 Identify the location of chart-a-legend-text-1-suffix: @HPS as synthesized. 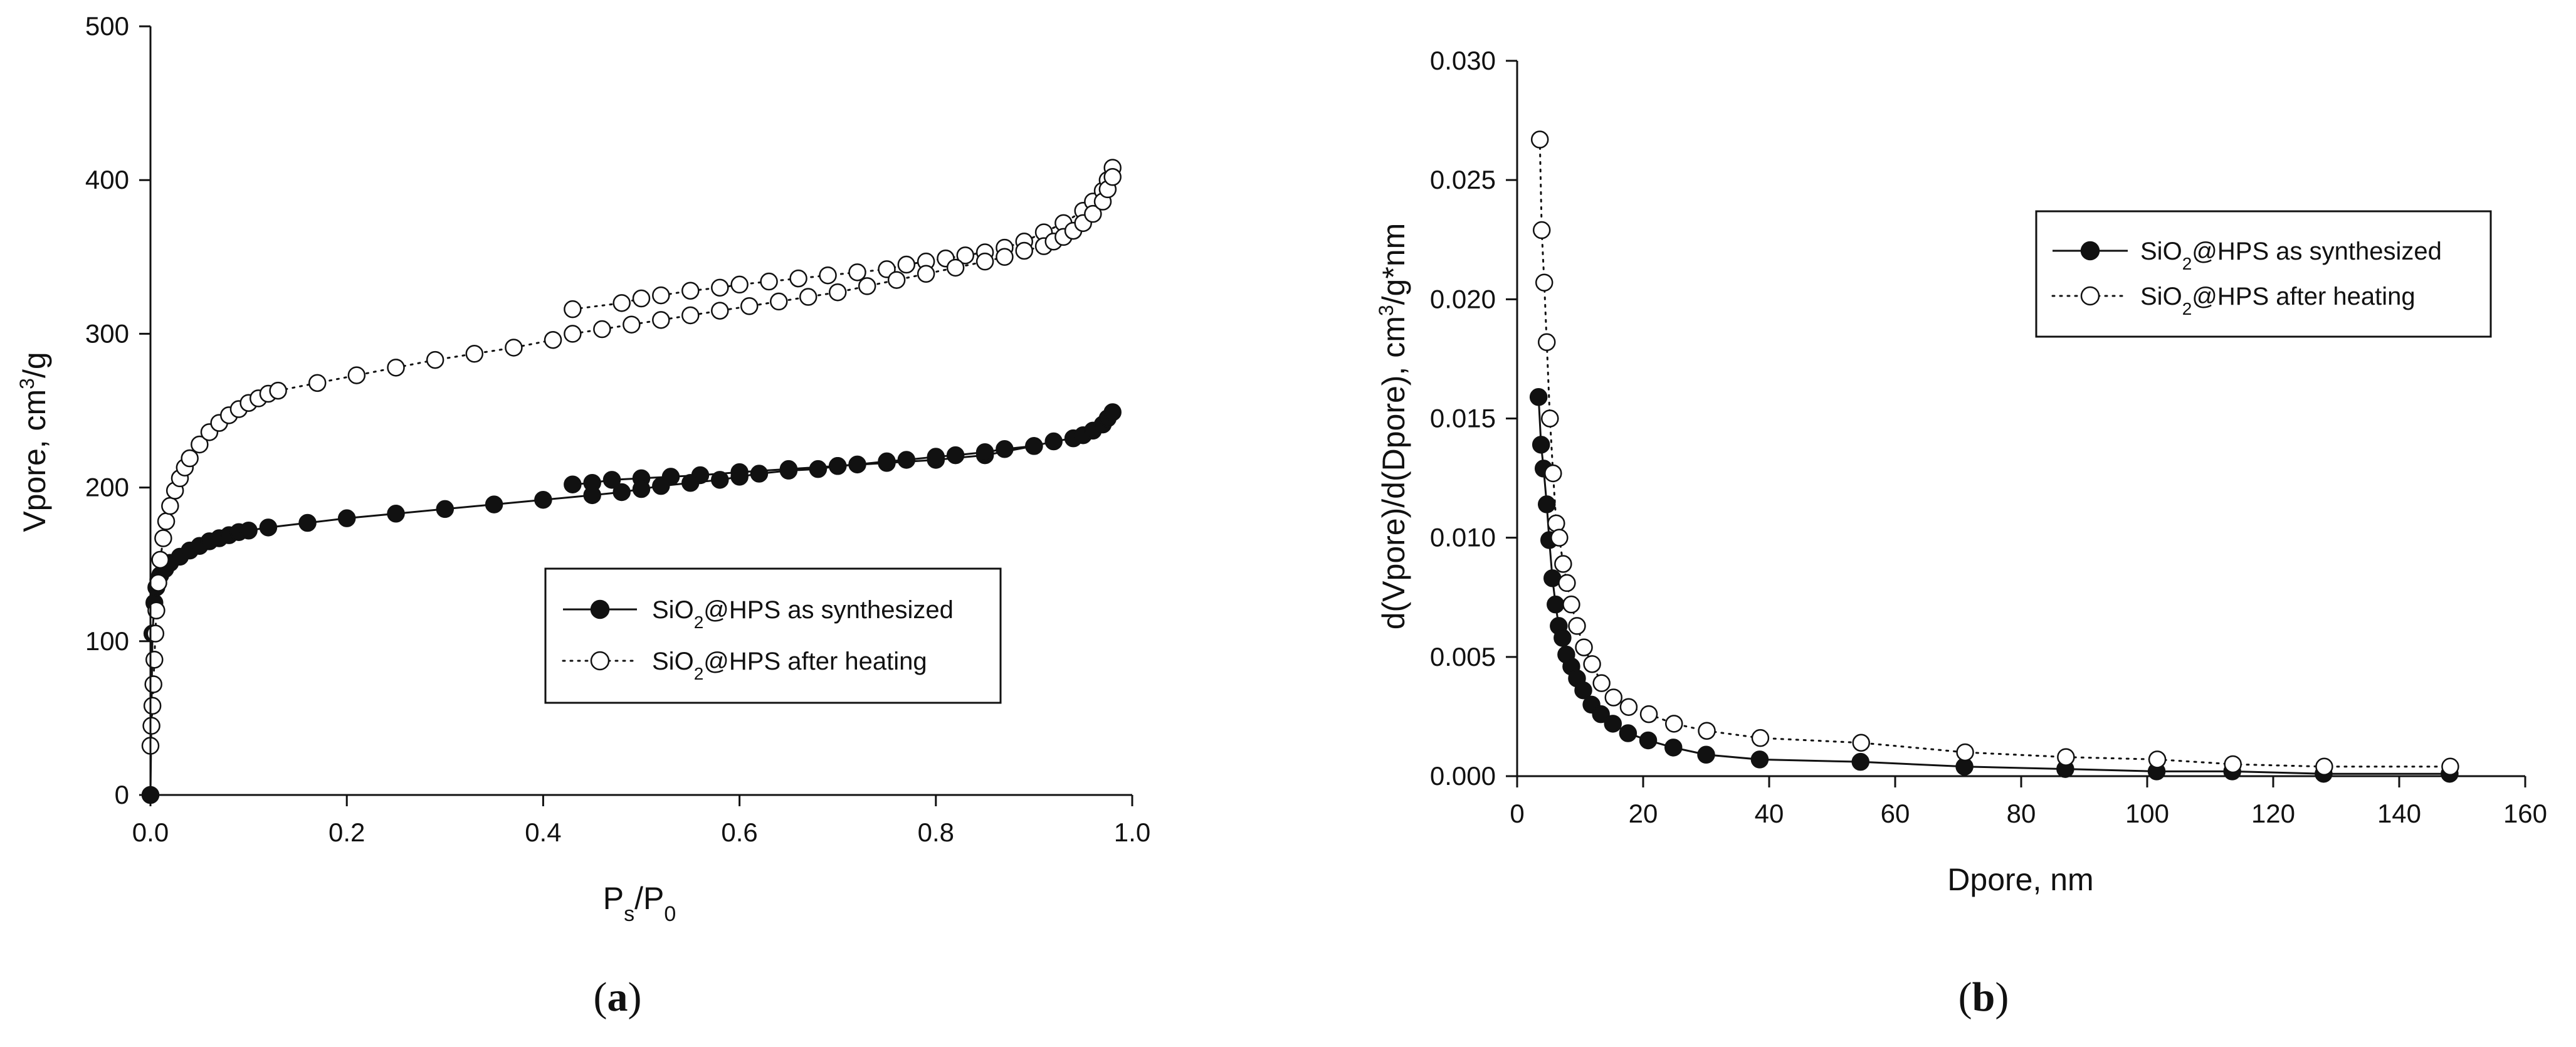
(828, 610).